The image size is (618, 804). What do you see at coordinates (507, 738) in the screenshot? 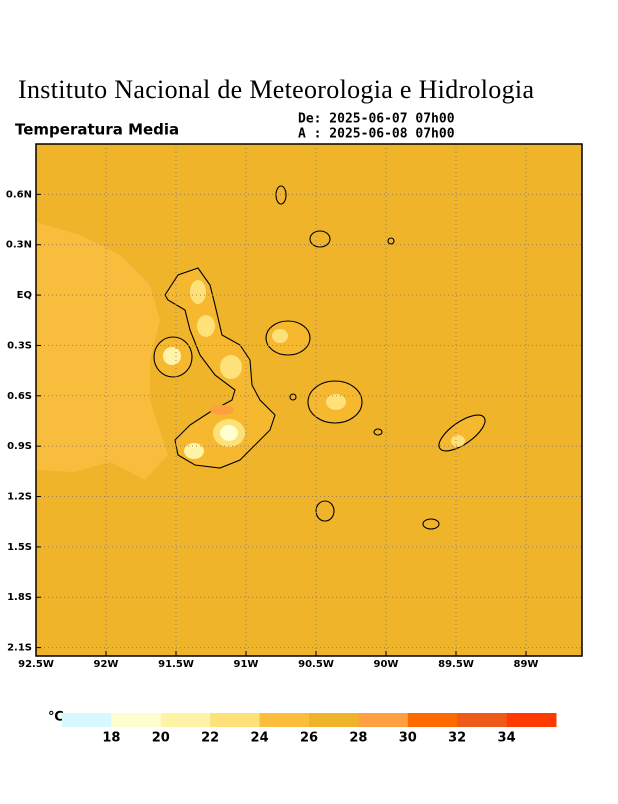
I see `legend-label: 34` at bounding box center [507, 738].